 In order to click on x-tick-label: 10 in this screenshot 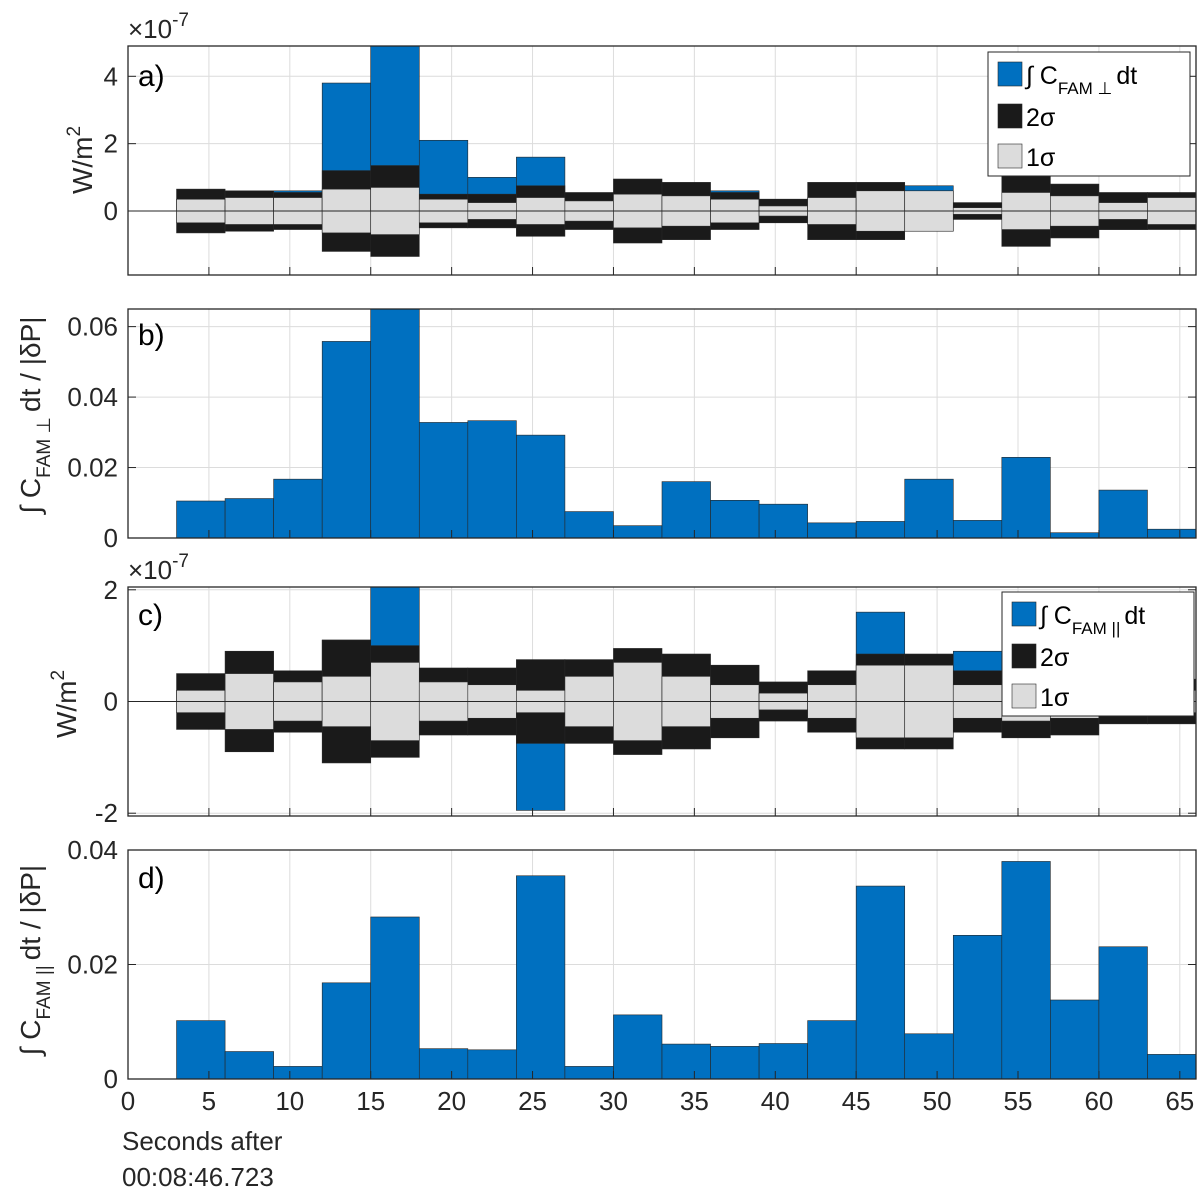, I will do `click(289, 1101)`.